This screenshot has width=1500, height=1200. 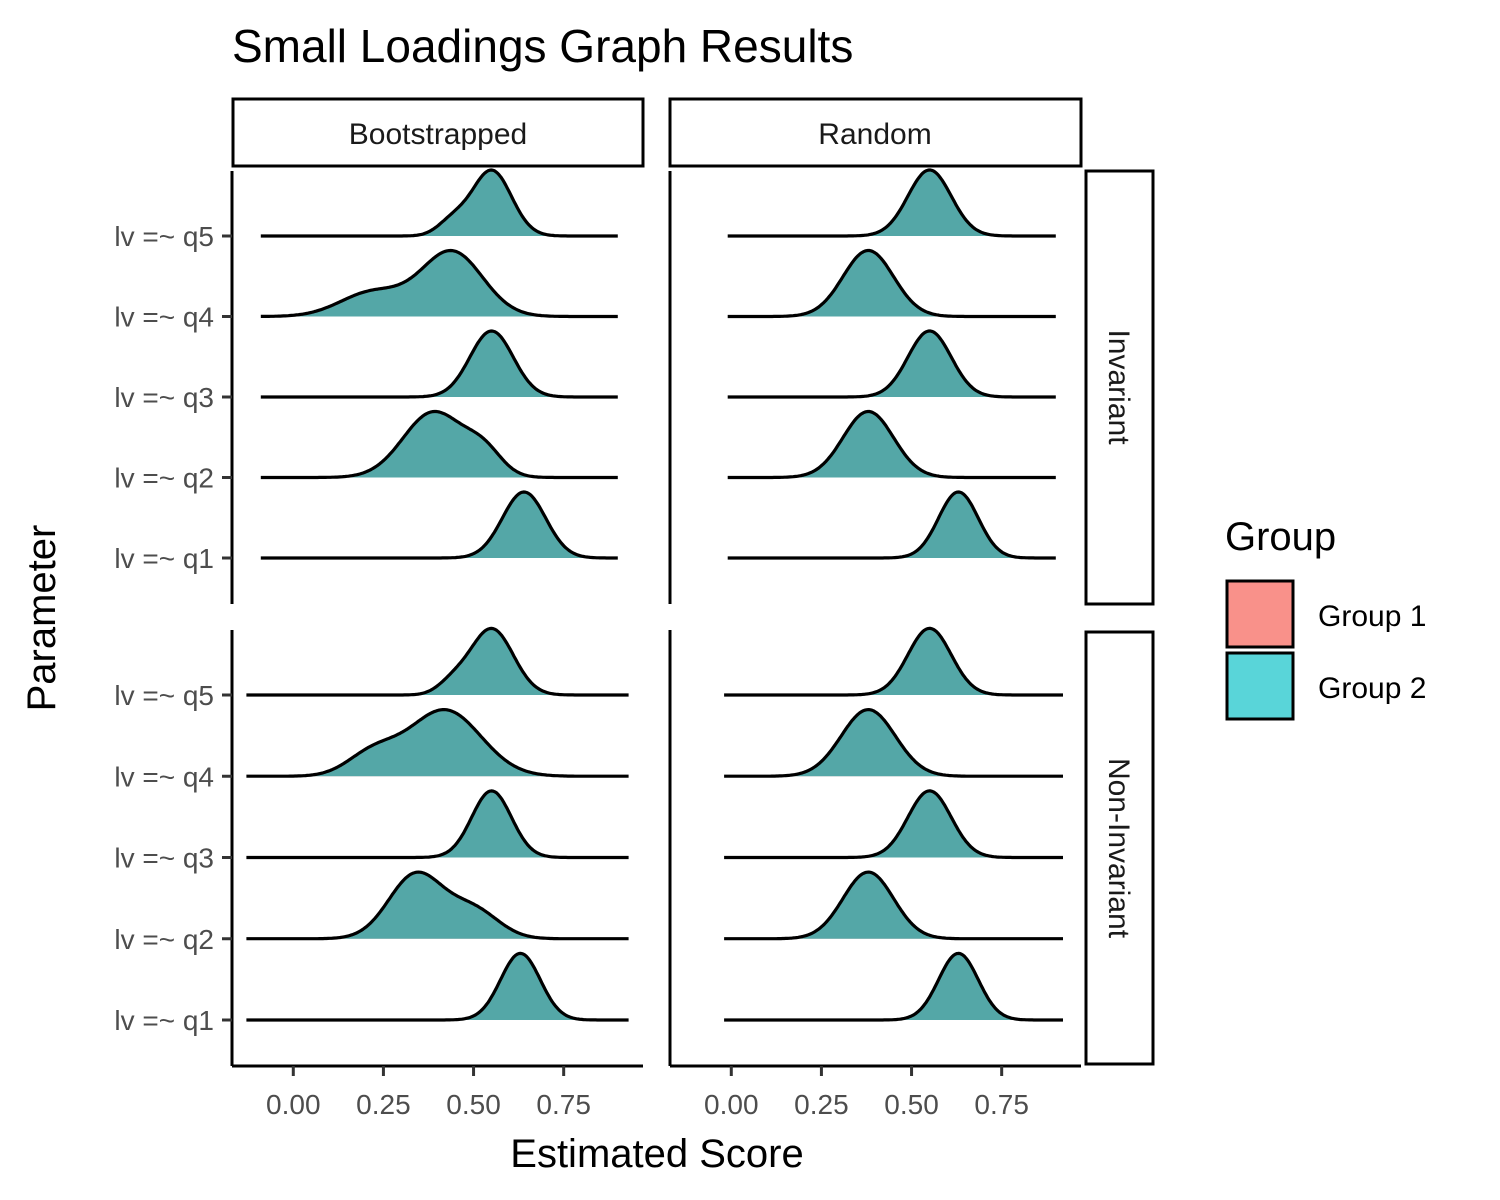 I want to click on panel-bootstrapped-invariant: lv =~ q1 lv =~ q2 lv =~ q3 lv =~ q4 lv =~ q5, so click(x=366, y=386).